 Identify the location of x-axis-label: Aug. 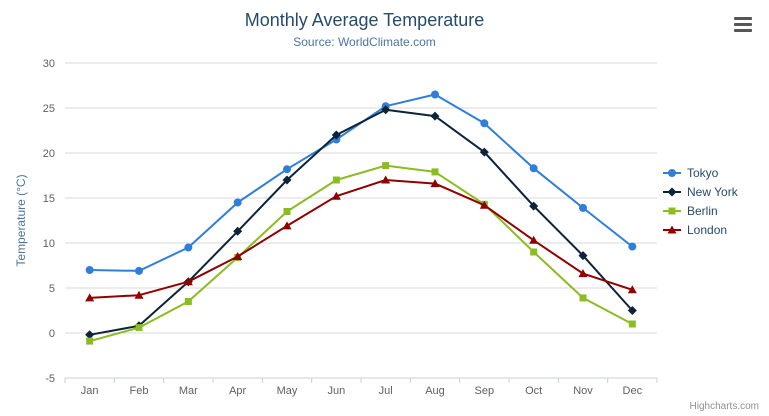
(435, 391).